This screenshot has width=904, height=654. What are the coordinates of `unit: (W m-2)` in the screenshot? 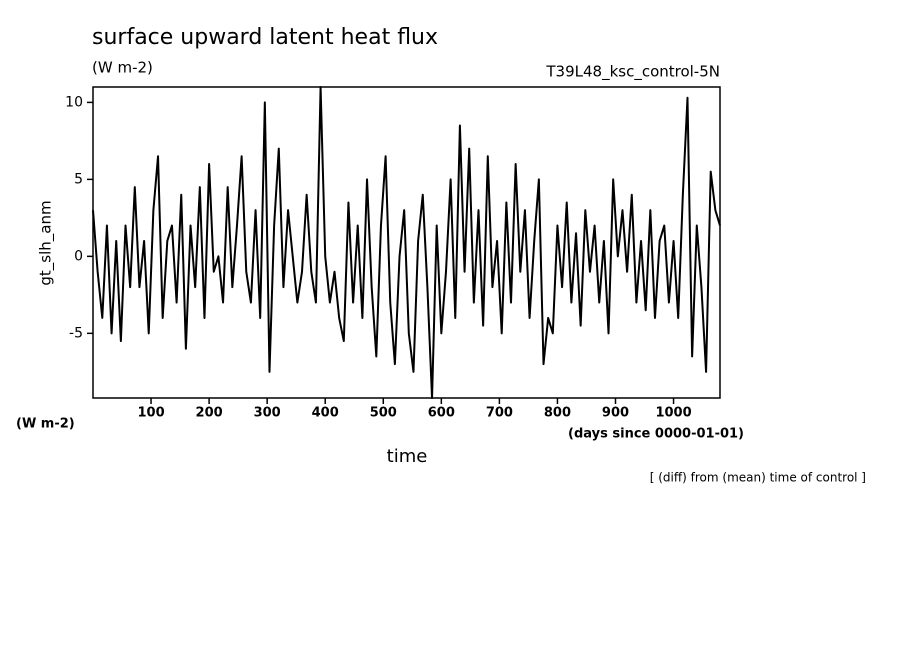 It's located at (122, 68).